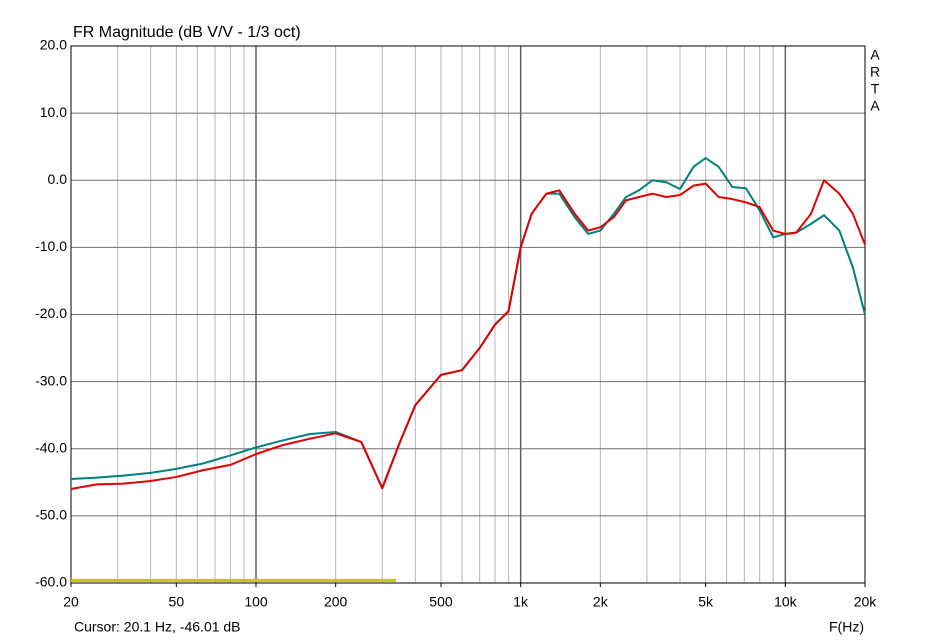  Describe the element at coordinates (846, 627) in the screenshot. I see `x-axis-label: F(Hz)` at that location.